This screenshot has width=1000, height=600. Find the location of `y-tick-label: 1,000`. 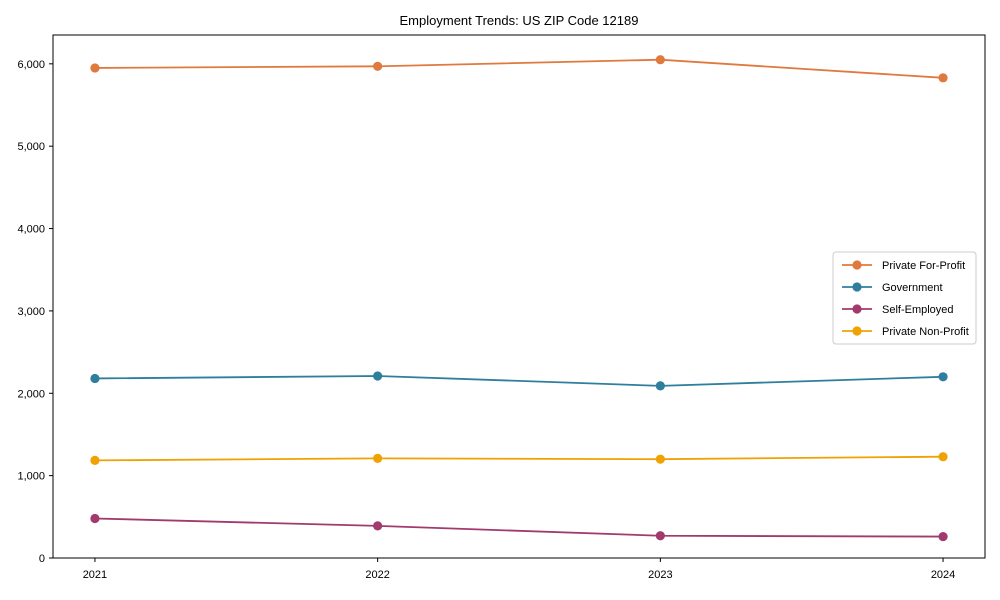

y-tick-label: 1,000 is located at coordinates (31, 477).